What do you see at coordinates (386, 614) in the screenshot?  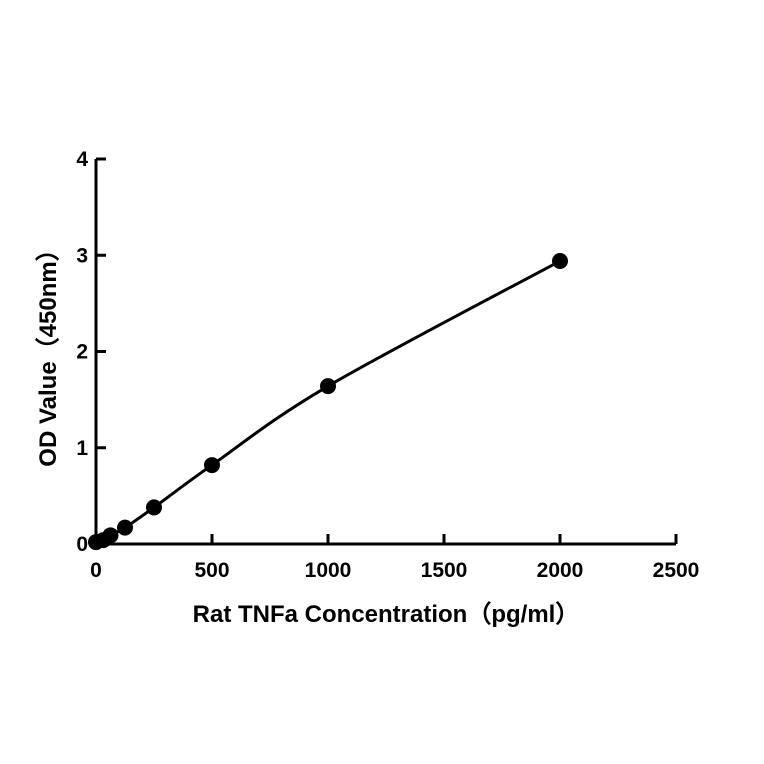 I see `x-axis-title: Rat TNFa Concentration（pg/ml）` at bounding box center [386, 614].